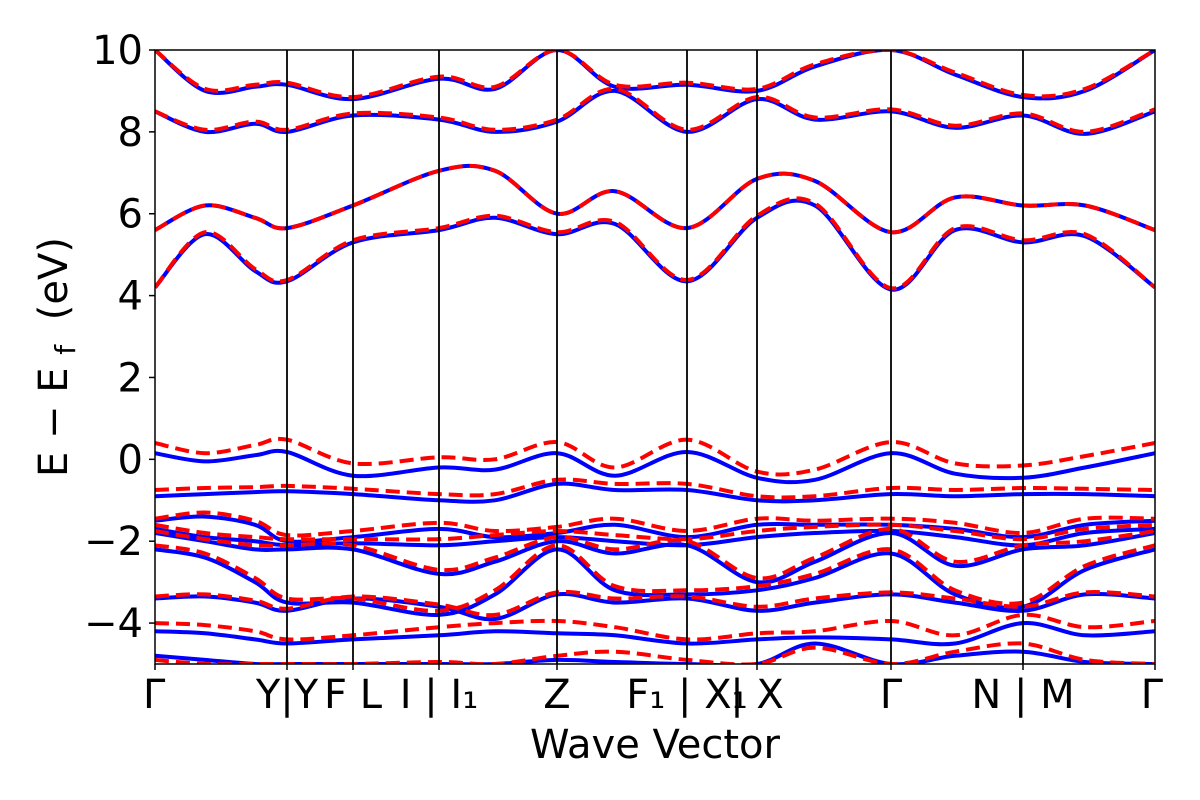 The width and height of the screenshot is (1200, 800). What do you see at coordinates (117, 51) in the screenshot?
I see `y-tick-label: 10` at bounding box center [117, 51].